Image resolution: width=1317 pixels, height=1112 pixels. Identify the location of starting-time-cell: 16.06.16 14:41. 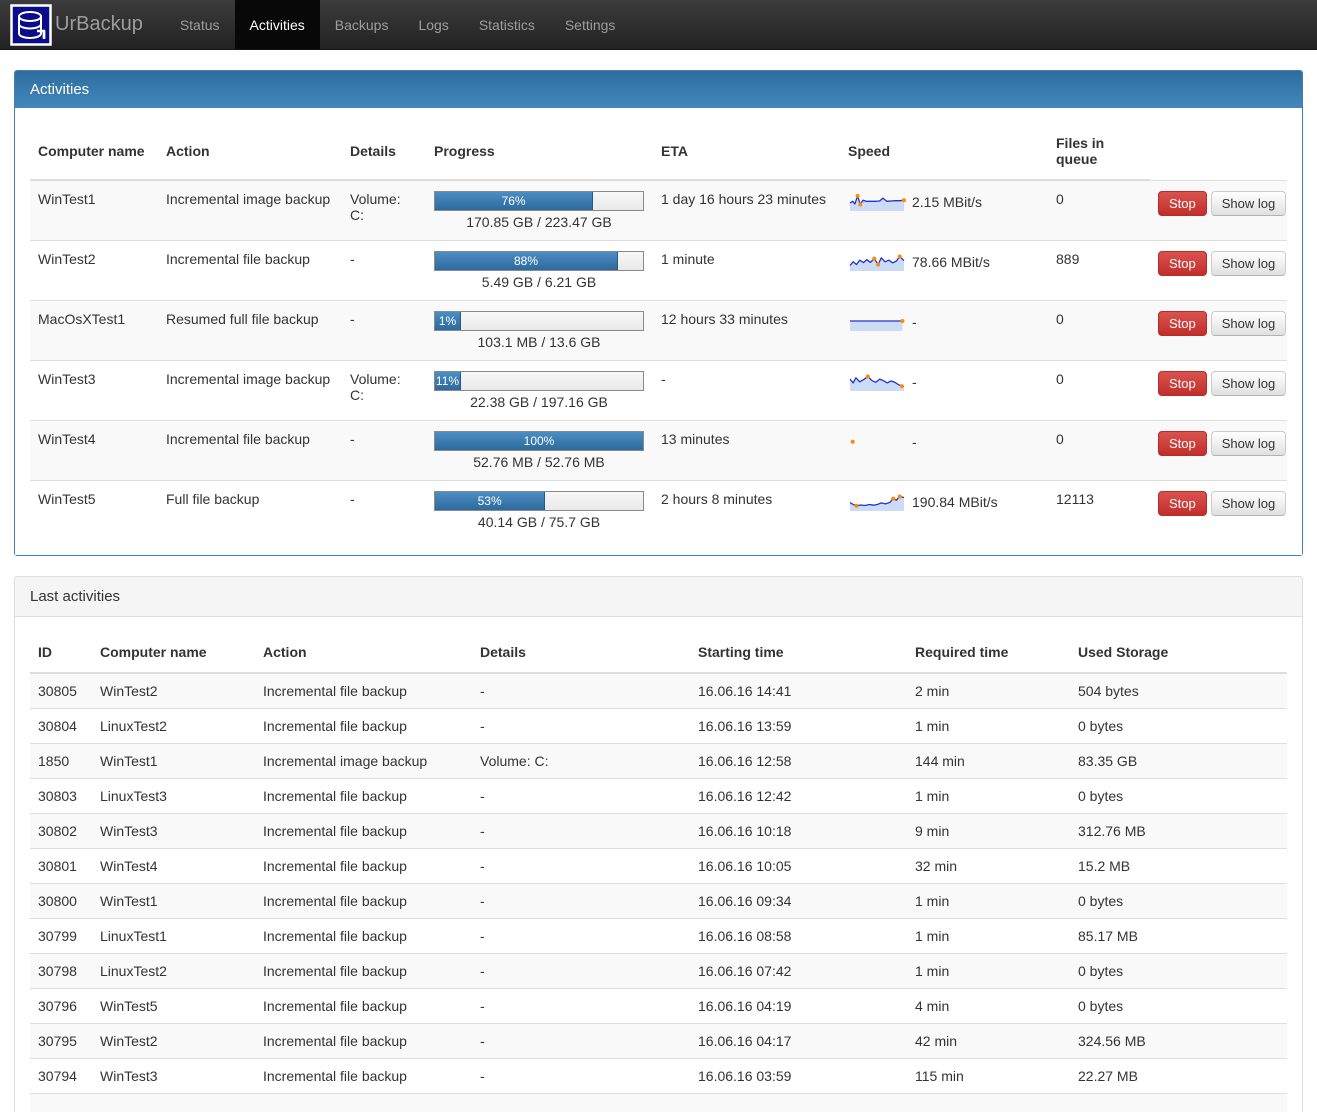
(798, 690).